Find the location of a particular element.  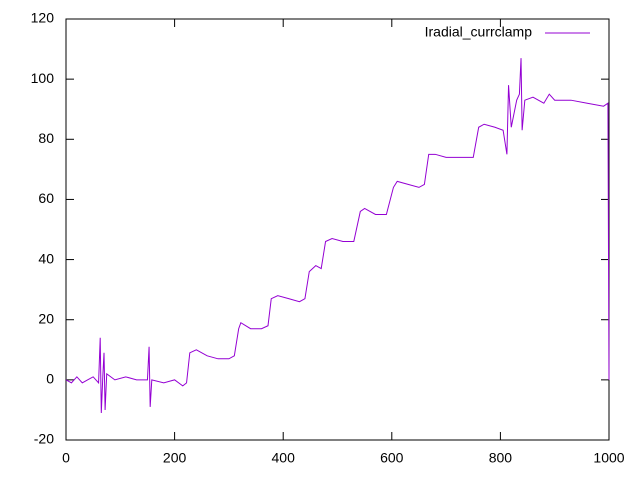

y-tick-label: -20 is located at coordinates (44, 439).